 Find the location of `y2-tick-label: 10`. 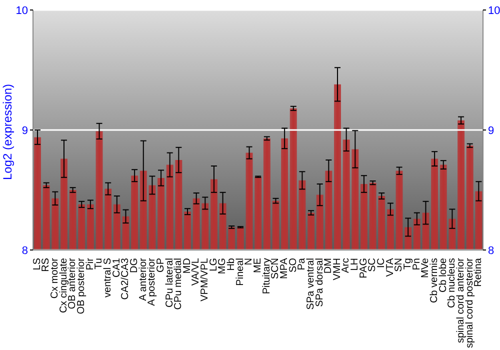

y2-tick-label: 10 is located at coordinates (494, 10).